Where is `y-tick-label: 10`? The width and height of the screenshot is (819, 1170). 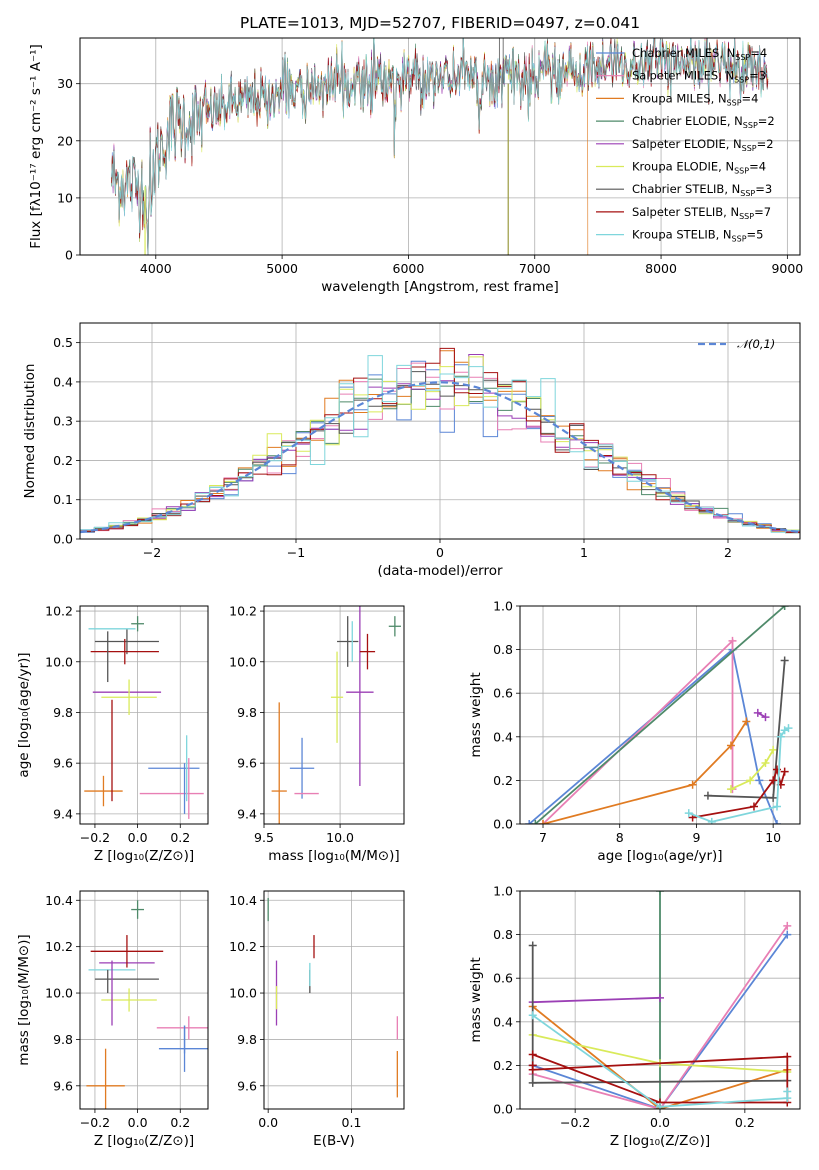 y-tick-label: 10 is located at coordinates (65, 197).